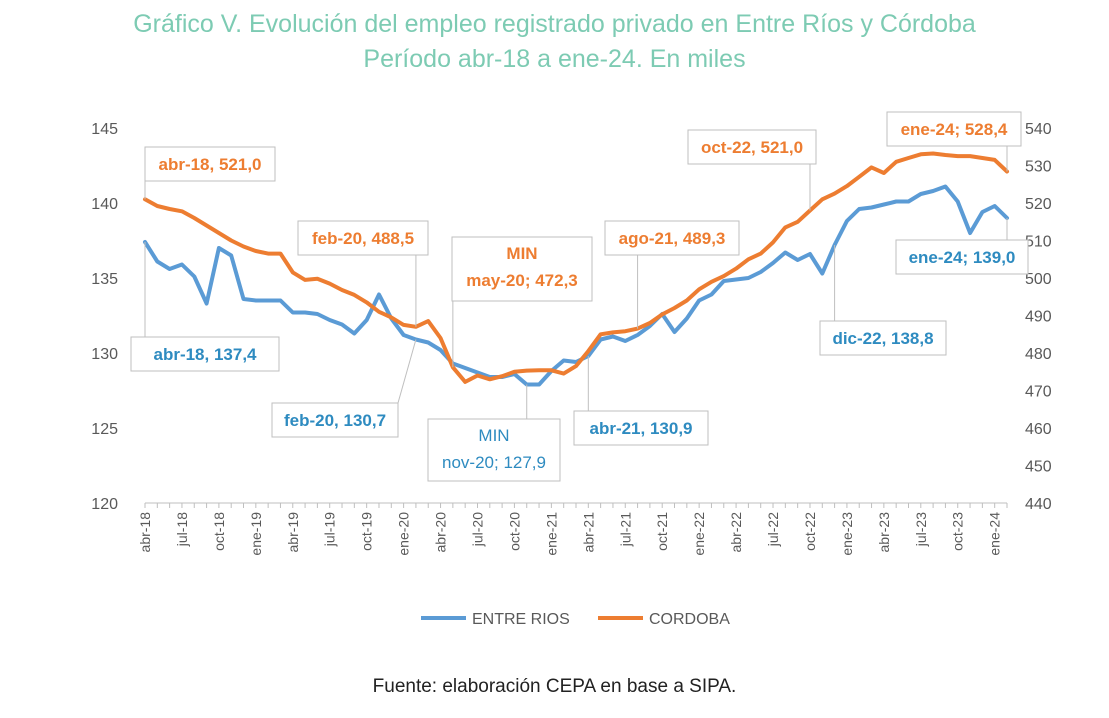 Image resolution: width=1109 pixels, height=718 pixels. Describe the element at coordinates (699, 534) in the screenshot. I see `x-tick-label: ene-22` at that location.